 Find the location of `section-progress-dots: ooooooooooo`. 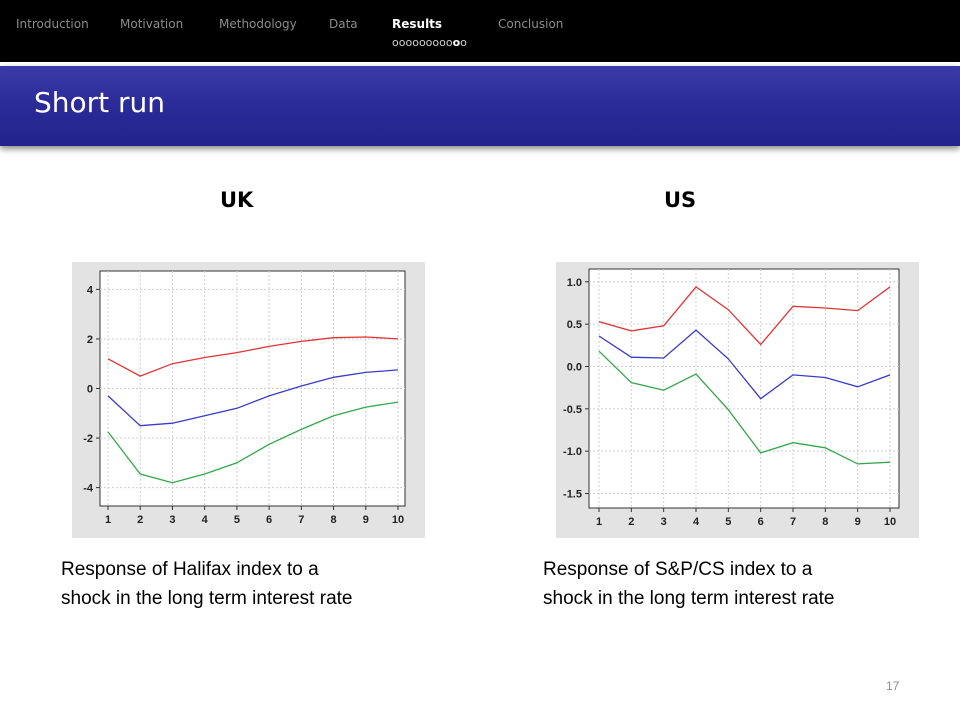

section-progress-dots: ooooooooooo is located at coordinates (429, 42).